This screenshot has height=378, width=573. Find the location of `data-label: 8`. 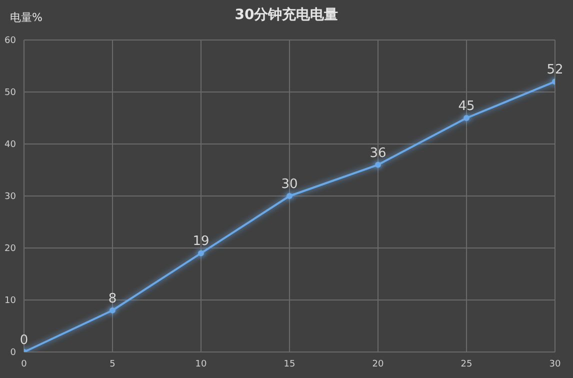

data-label: 8 is located at coordinates (112, 298).